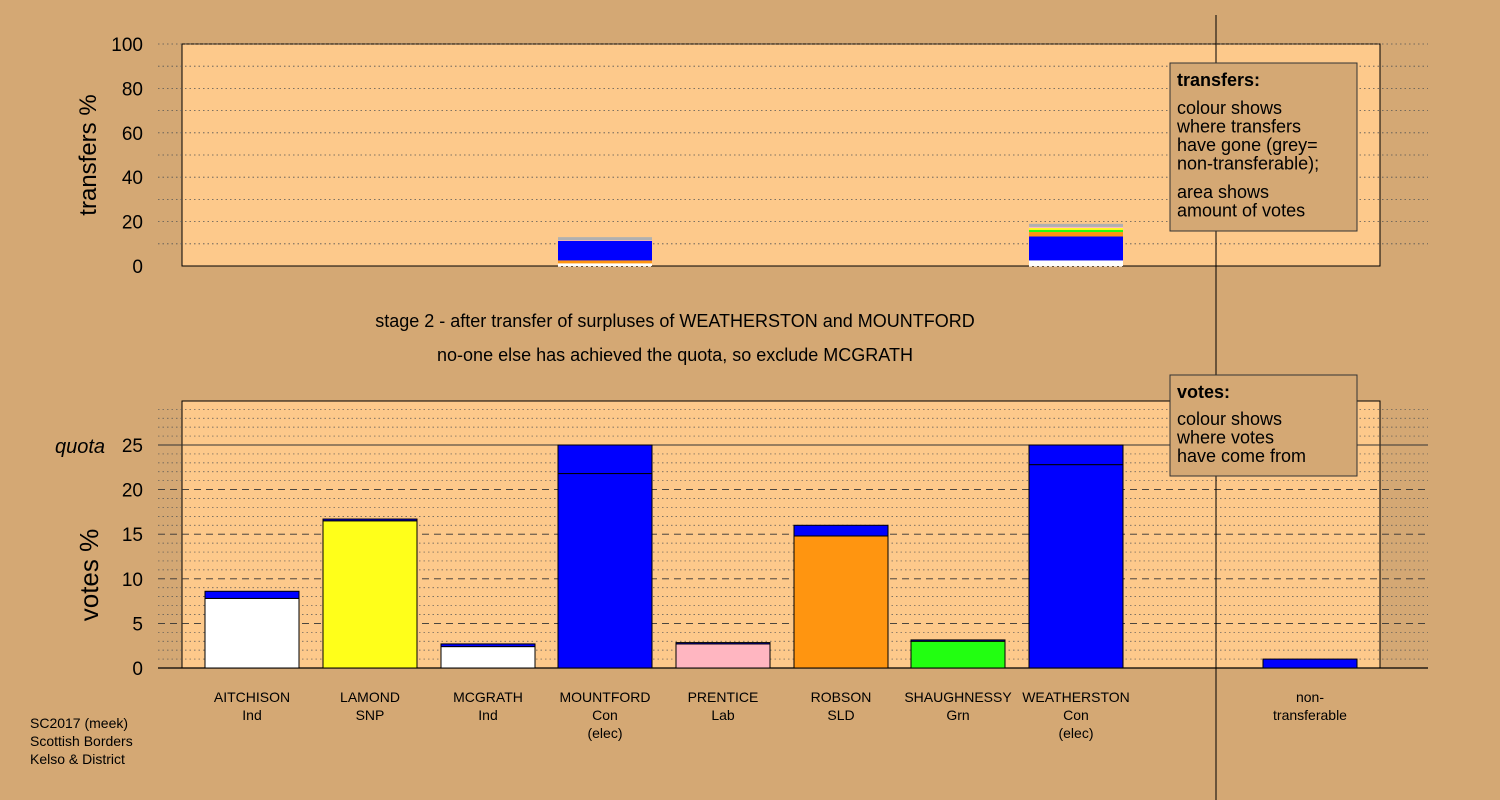 Image resolution: width=1500 pixels, height=800 pixels. I want to click on vote-bar-transfer-robson, so click(841, 530).